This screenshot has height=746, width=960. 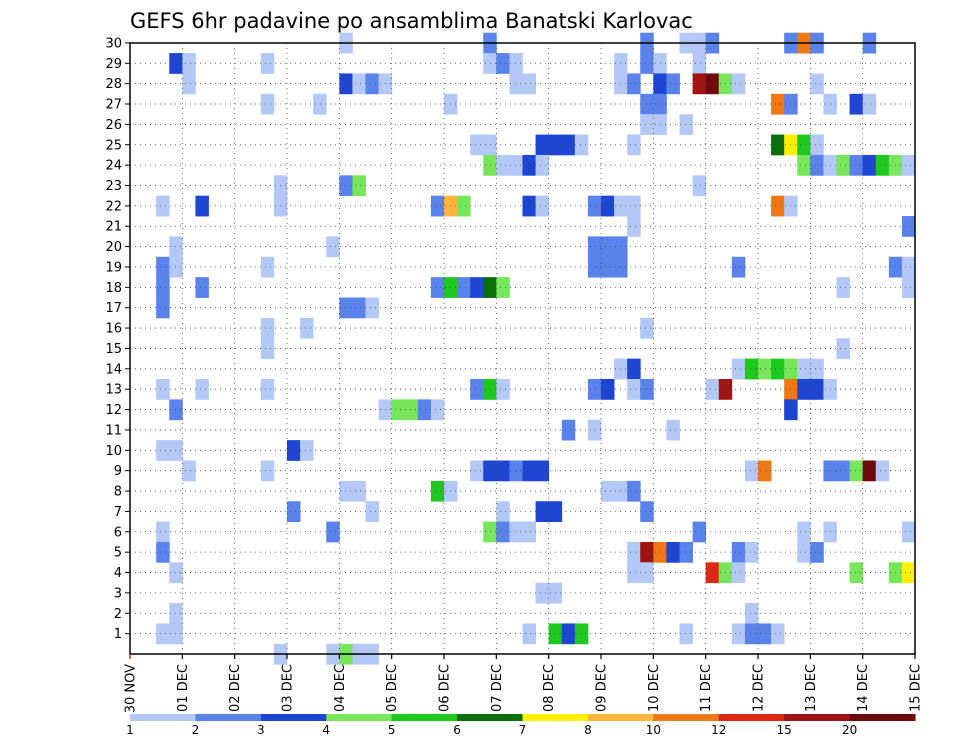 I want to click on x-tick-label: 04 DEC, so click(x=340, y=688).